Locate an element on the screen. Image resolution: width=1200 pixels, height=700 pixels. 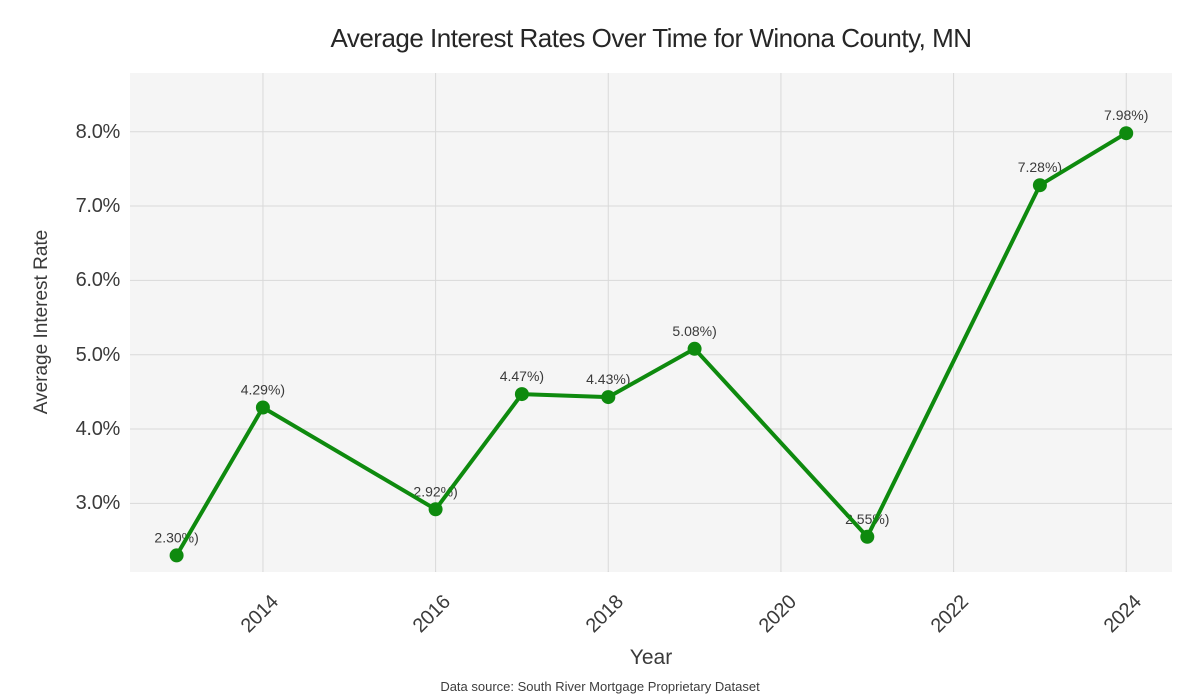
point-label: 4.43%) is located at coordinates (608, 379).